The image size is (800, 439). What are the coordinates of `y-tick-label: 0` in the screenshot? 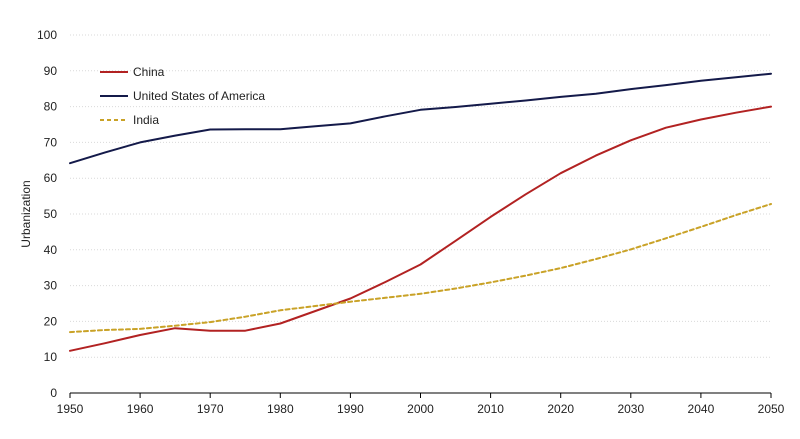 It's located at (53, 393).